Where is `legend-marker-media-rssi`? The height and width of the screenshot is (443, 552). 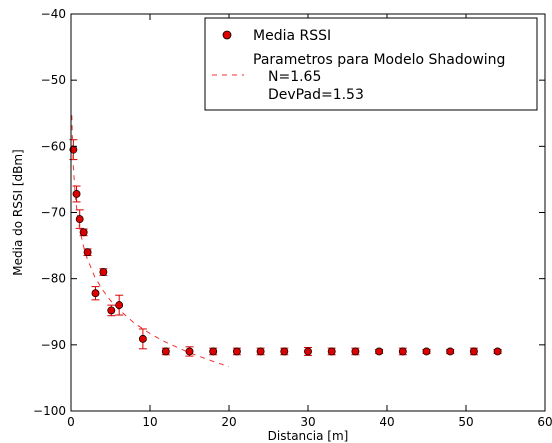
legend-marker-media-rssi is located at coordinates (227, 35).